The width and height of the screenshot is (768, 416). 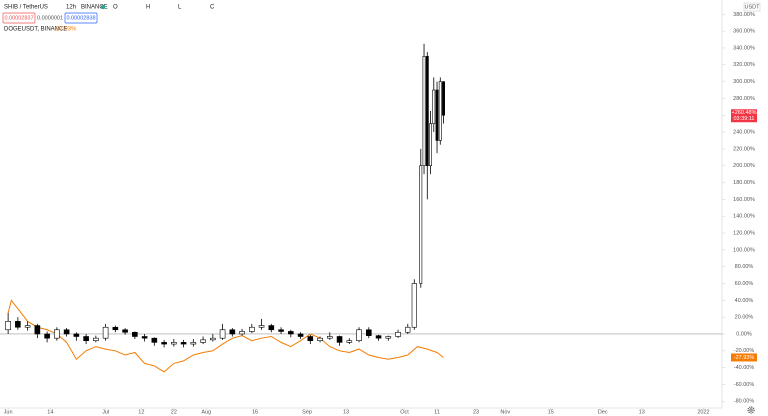 I want to click on y-tick-label: -80.00%, so click(x=744, y=402).